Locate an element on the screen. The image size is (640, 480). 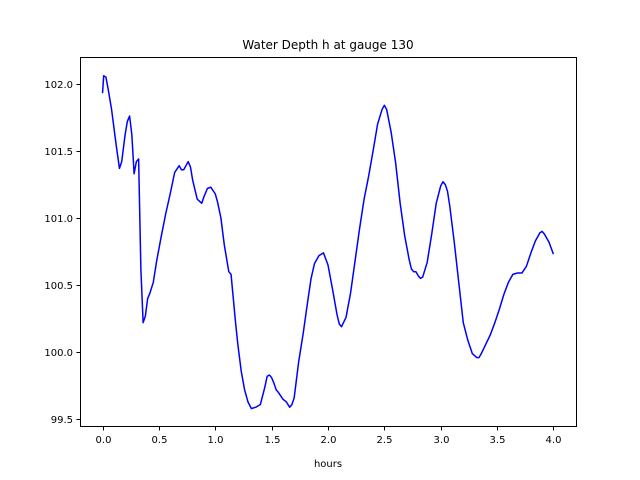
x-tick-label: 2.5 is located at coordinates (385, 440).